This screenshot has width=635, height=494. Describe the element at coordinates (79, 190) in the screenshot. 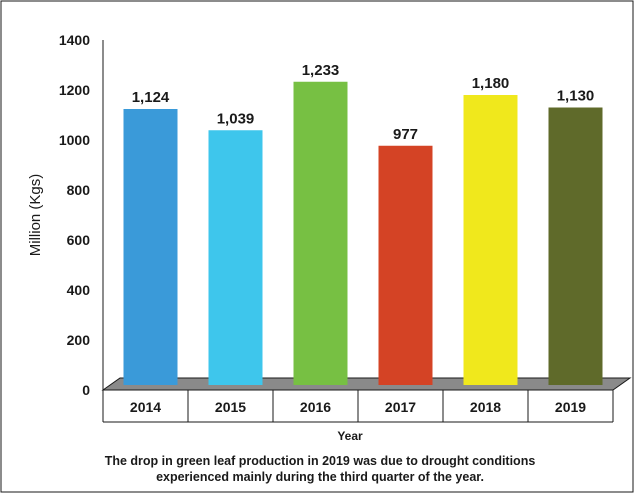

I see `y-tick-label: 800` at that location.